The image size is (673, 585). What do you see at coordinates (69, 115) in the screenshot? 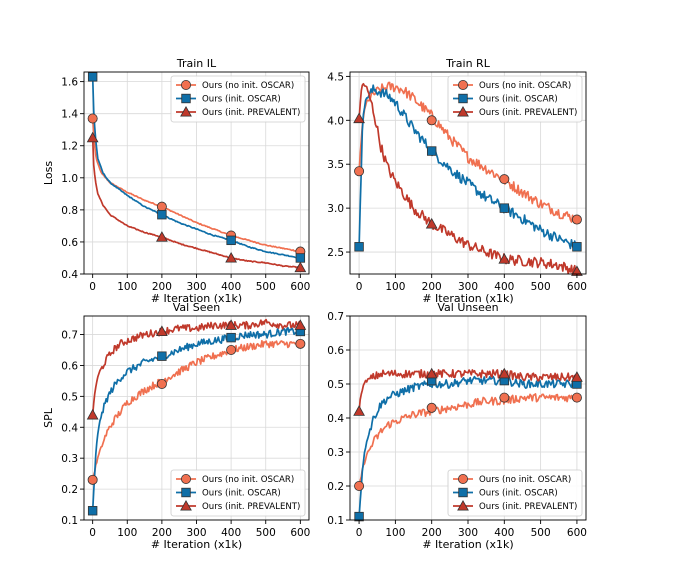
I see `y-tick-label: 1.4` at bounding box center [69, 115].